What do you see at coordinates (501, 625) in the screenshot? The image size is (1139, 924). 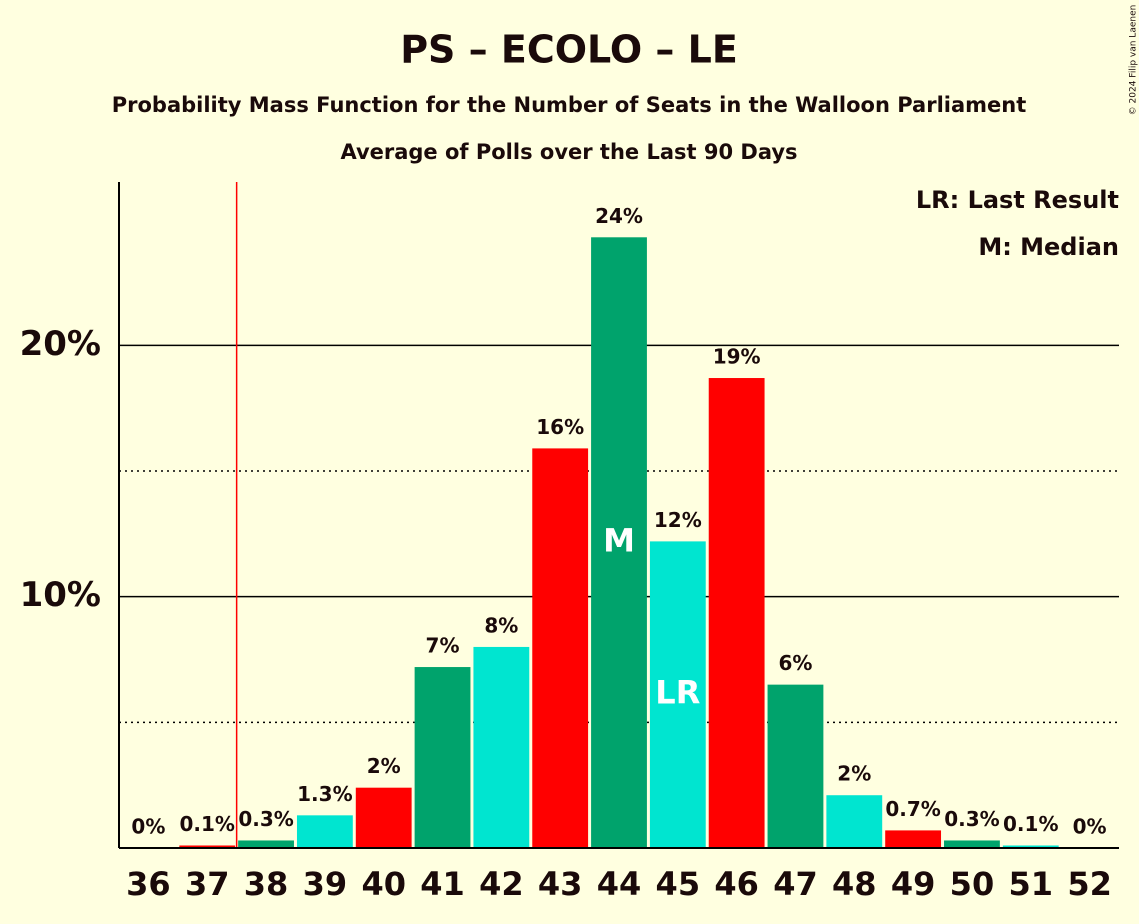 I see `value-label: 8%` at bounding box center [501, 625].